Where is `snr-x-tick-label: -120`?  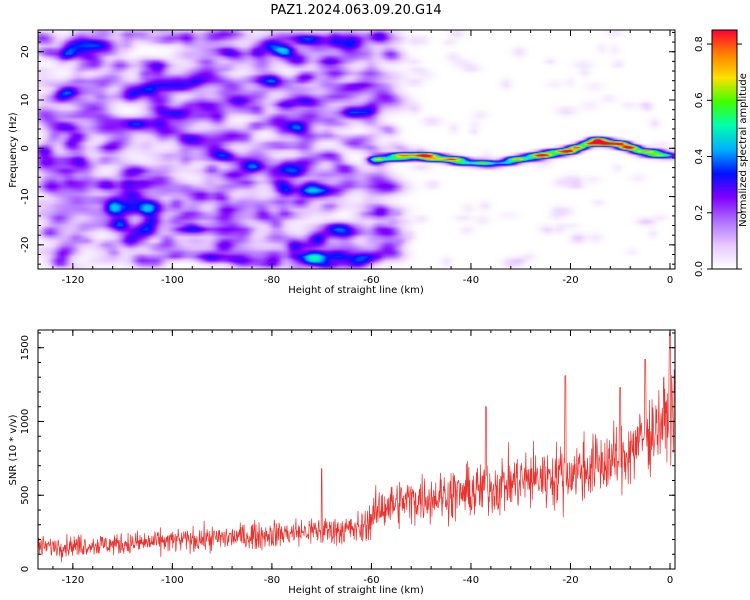
snr-x-tick-label: -120 is located at coordinates (72, 580).